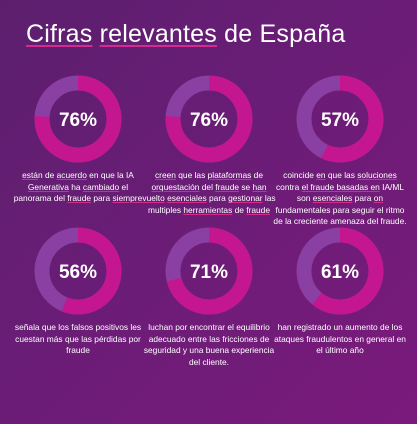 The height and width of the screenshot is (424, 417). I want to click on desc-seg: el panorama del, so click(71, 192).